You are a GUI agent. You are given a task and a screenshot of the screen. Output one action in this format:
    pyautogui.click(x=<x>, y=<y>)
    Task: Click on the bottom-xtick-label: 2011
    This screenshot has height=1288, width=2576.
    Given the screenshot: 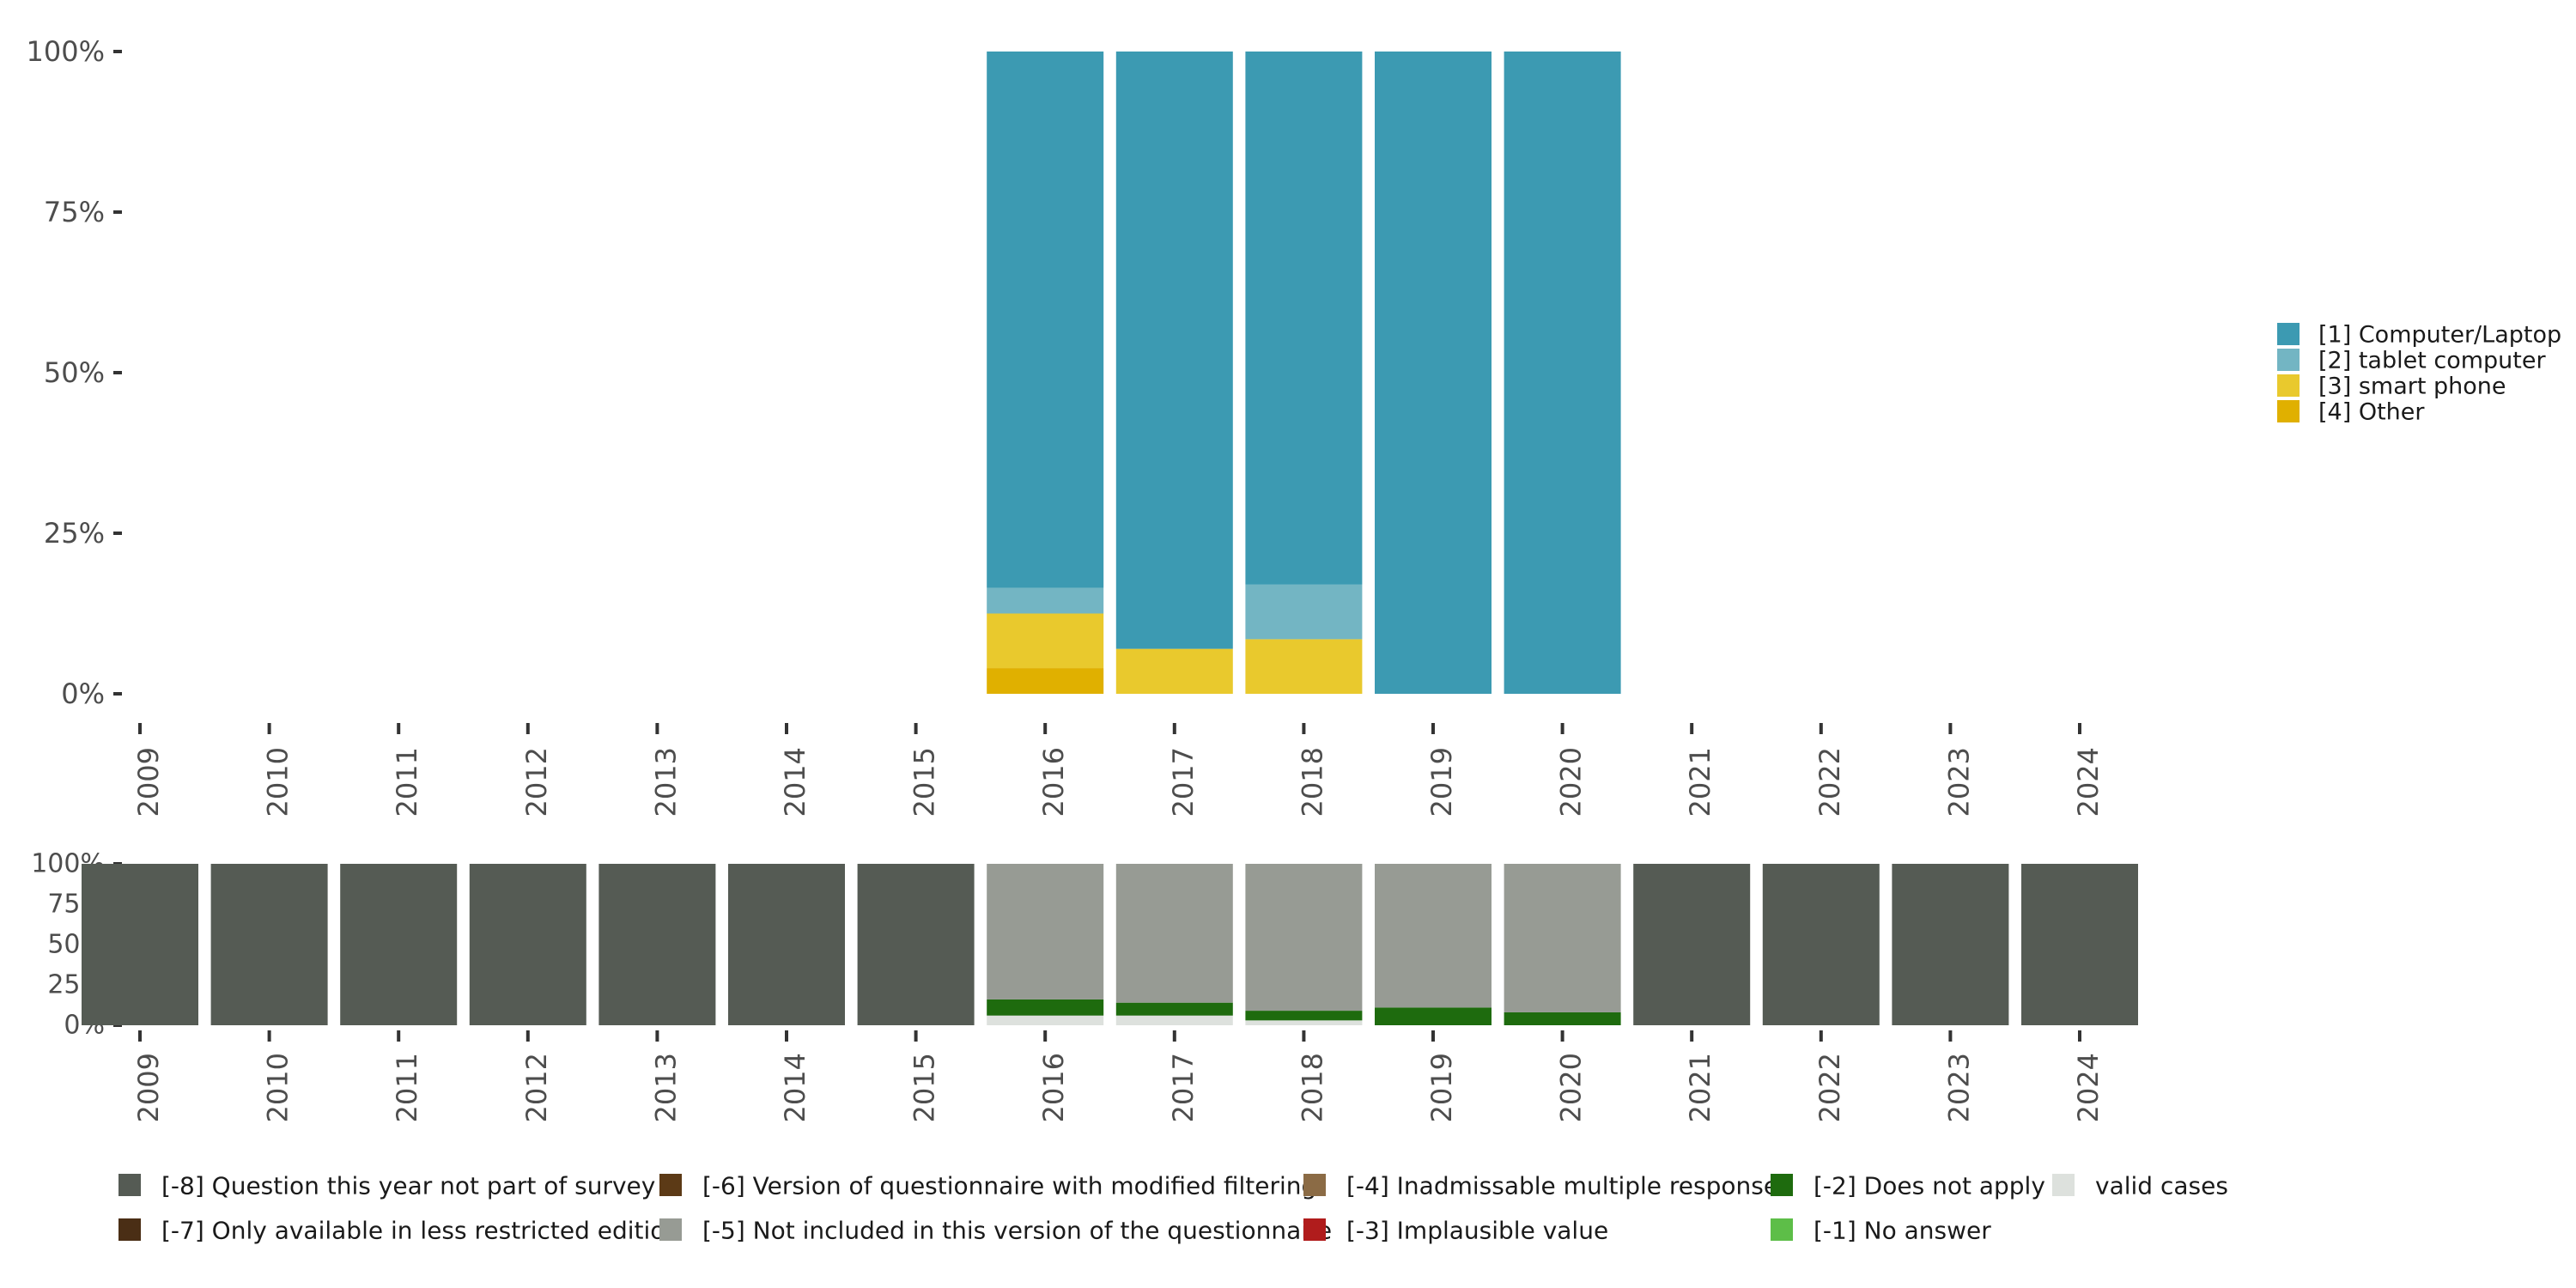 What is the action you would take?
    pyautogui.click(x=407, y=1087)
    